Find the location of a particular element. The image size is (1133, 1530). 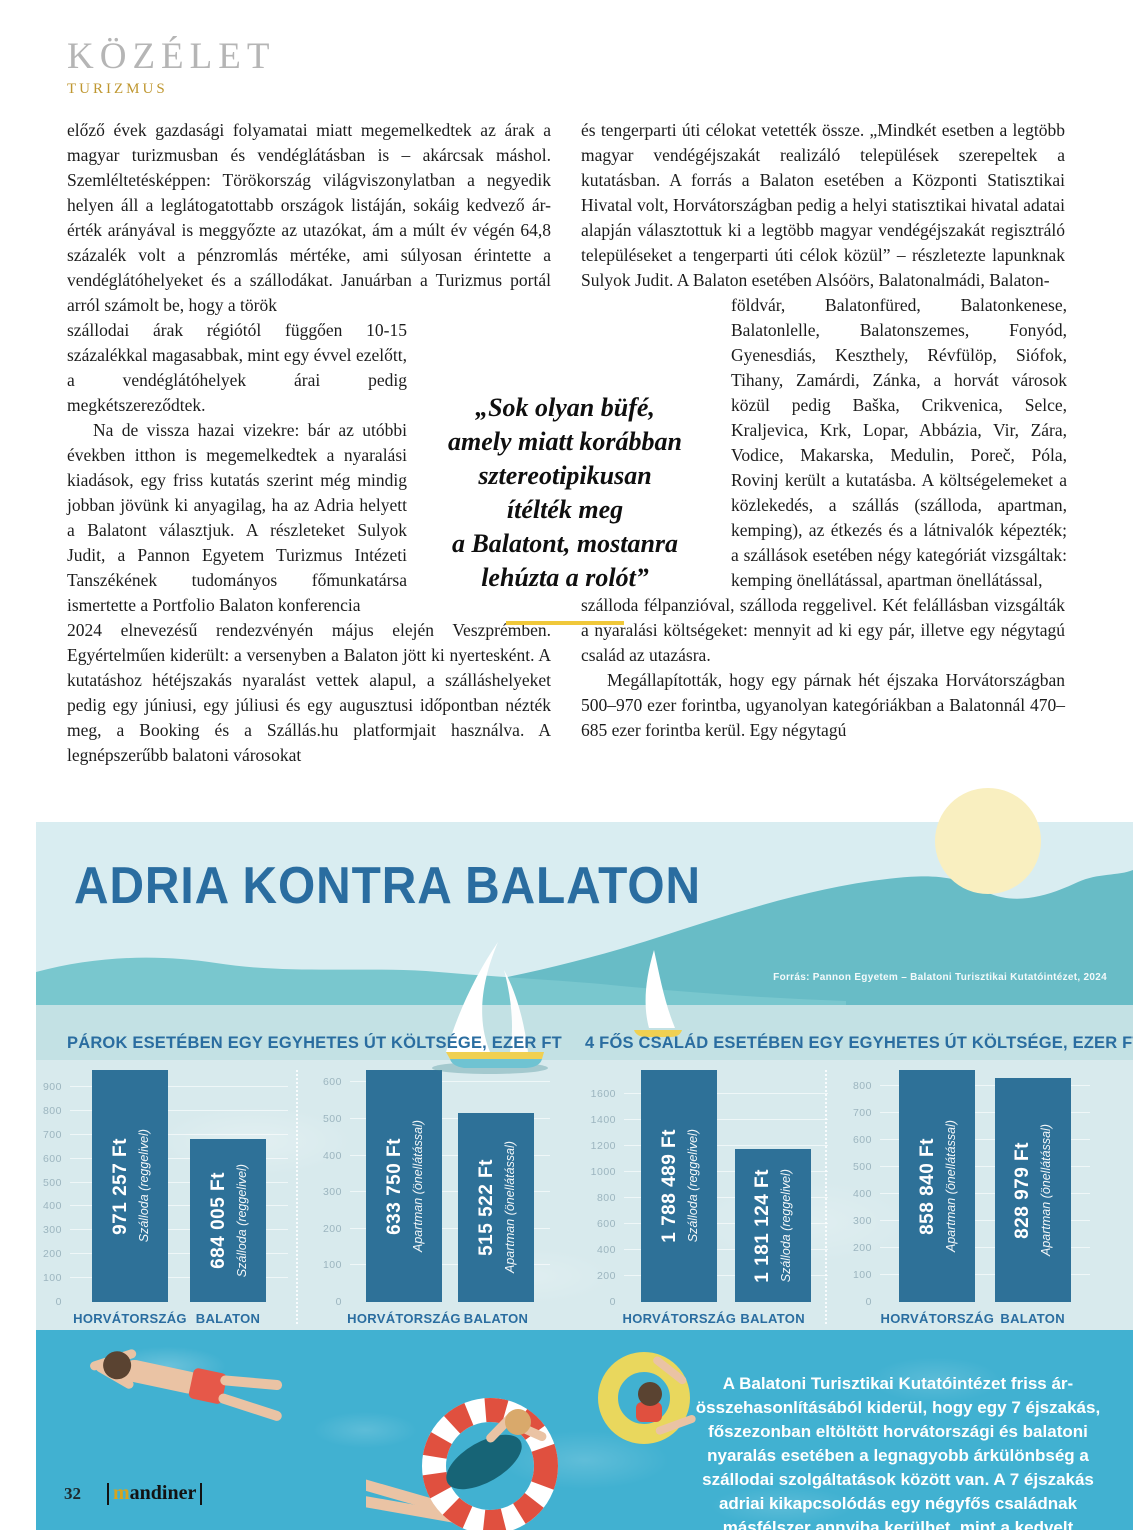

y-axis-tick: 600 is located at coordinates (332, 1082).